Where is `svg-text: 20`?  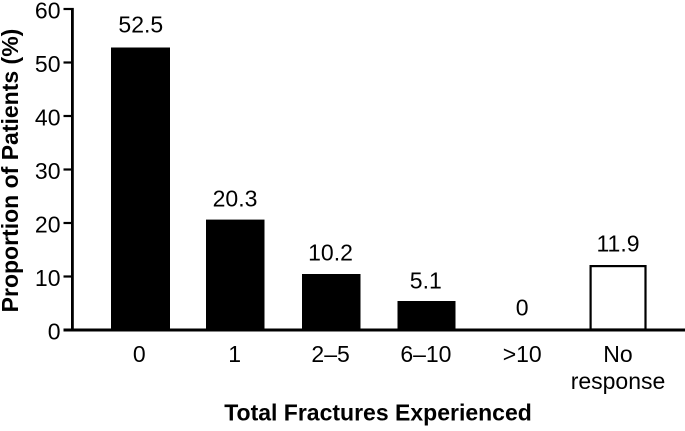 svg-text: 20 is located at coordinates (48, 225).